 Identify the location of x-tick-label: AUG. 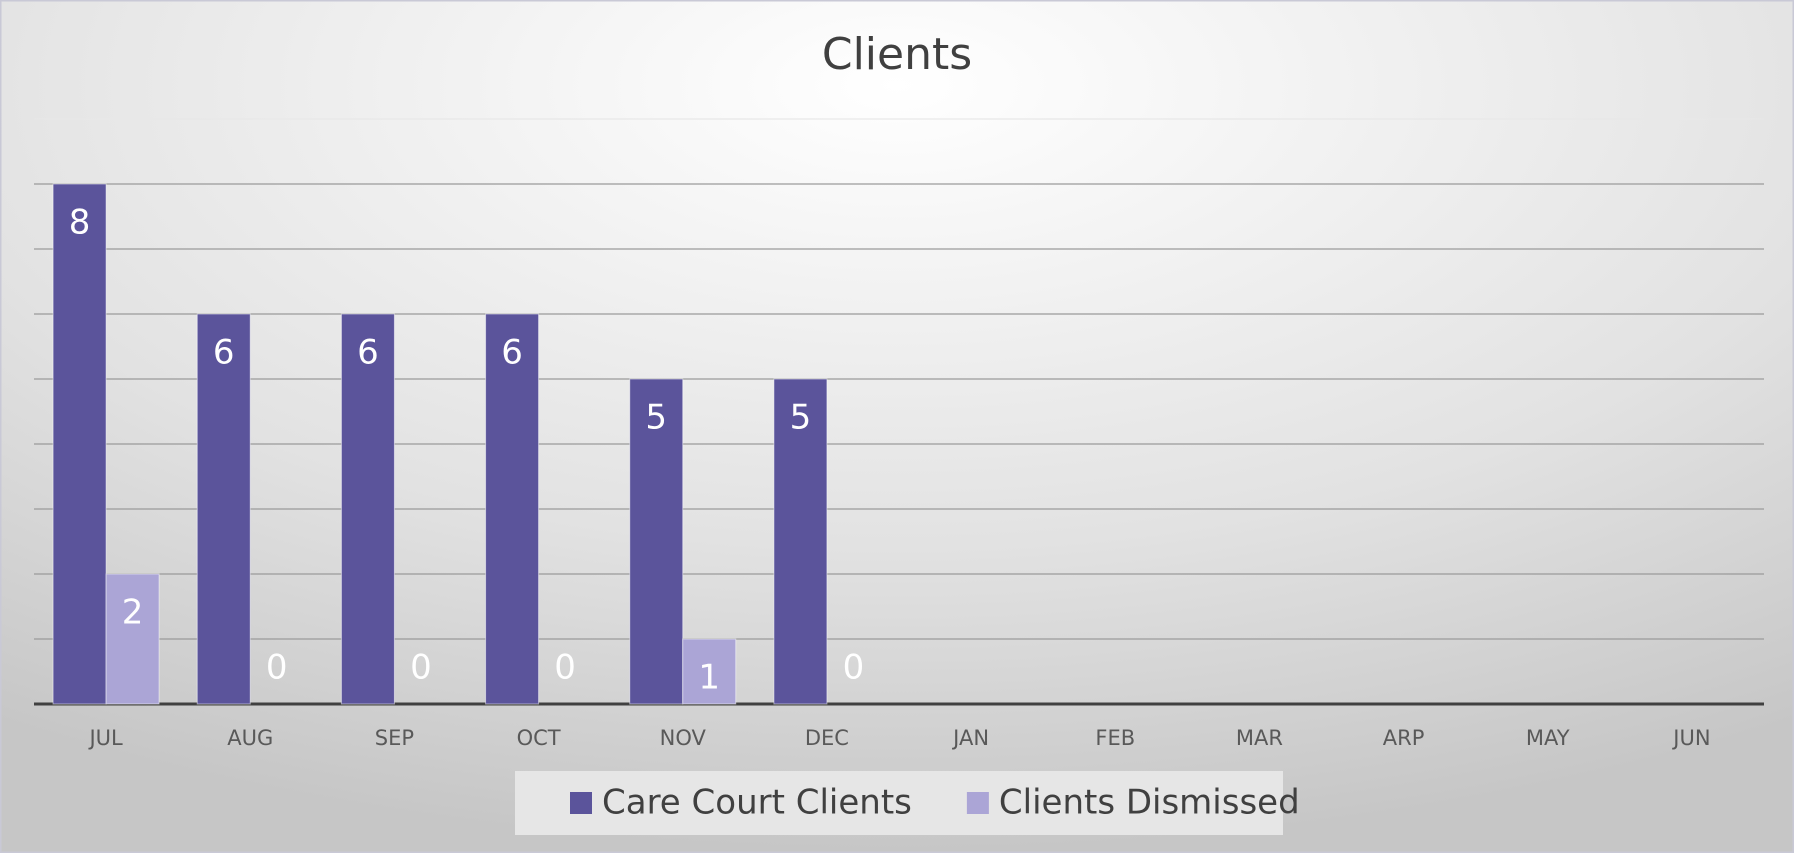
(250, 738).